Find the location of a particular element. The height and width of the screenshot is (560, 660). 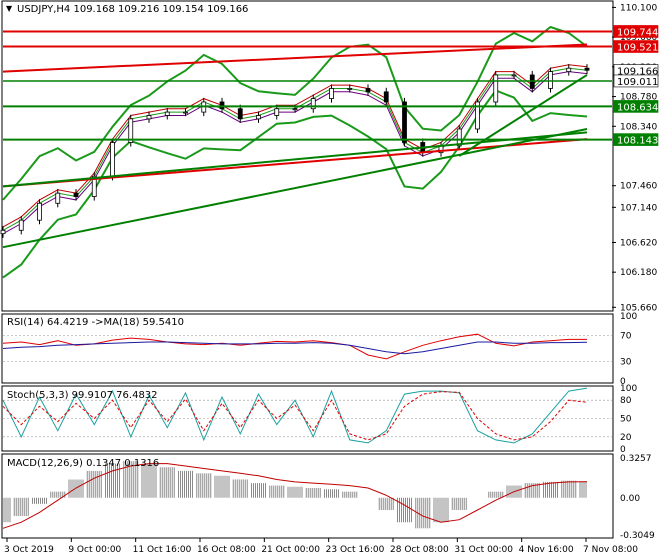

price-tag-s2 is located at coordinates (636, 139).